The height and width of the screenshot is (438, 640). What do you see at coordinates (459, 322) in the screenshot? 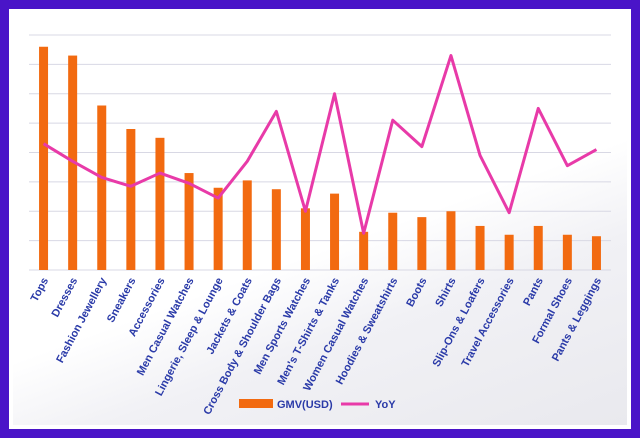
I see `x-tick-label: Slip-Ons & Loafers` at bounding box center [459, 322].